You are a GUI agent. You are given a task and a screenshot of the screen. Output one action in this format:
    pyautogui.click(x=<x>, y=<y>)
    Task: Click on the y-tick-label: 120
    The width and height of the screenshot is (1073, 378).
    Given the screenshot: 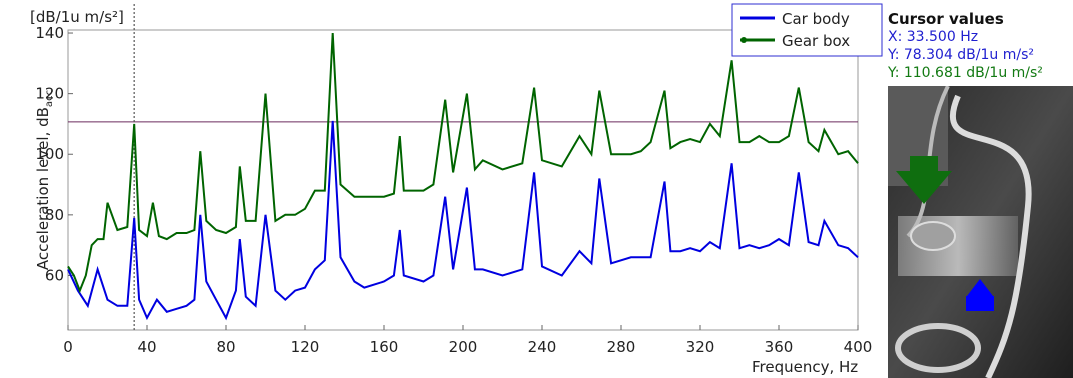 What is the action you would take?
    pyautogui.click(x=49, y=94)
    